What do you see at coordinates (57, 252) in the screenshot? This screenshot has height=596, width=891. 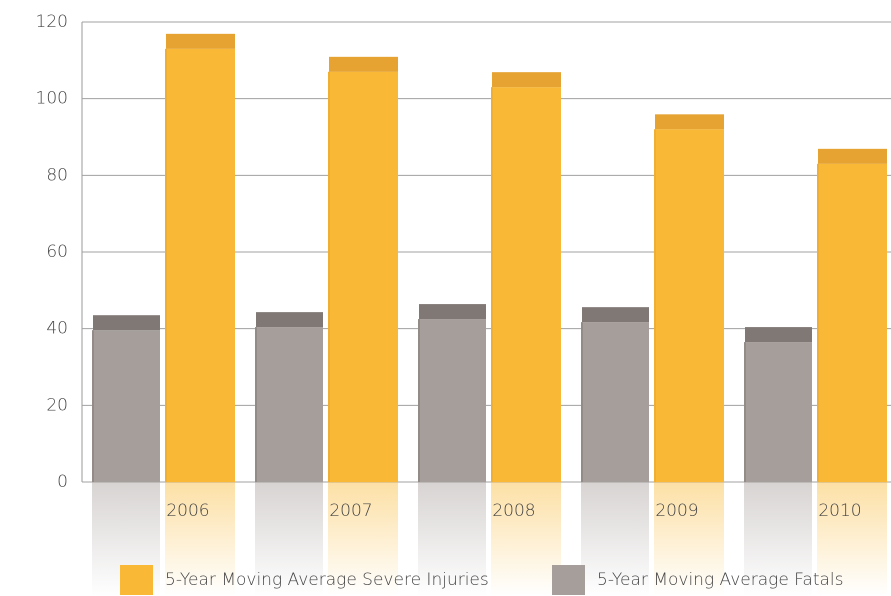 I see `y-tick-label: 60` at bounding box center [57, 252].